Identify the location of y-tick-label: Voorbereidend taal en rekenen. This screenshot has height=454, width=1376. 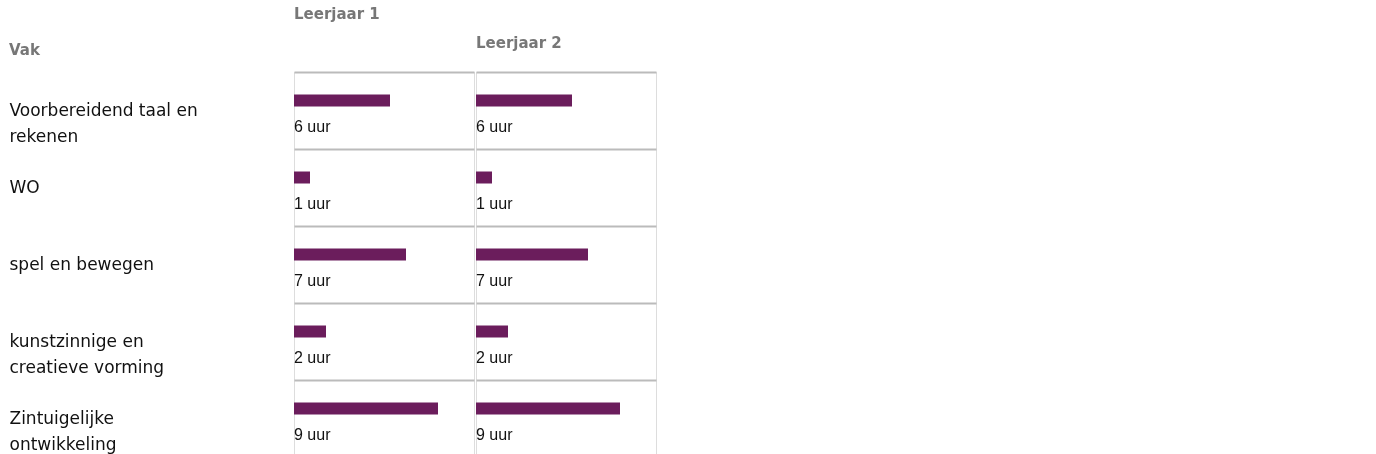
(103, 122).